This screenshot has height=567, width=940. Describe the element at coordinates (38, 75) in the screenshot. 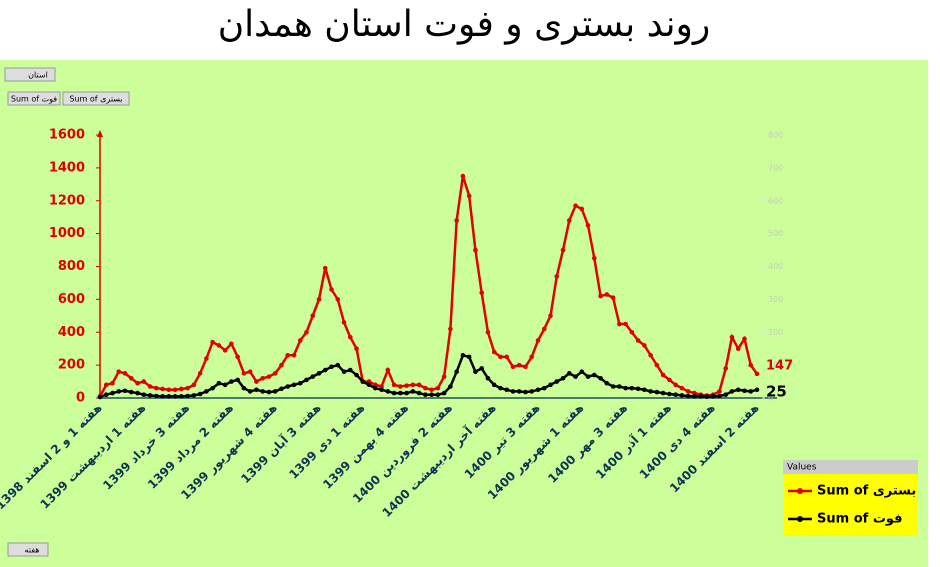

I see `button-label: استان` at that location.